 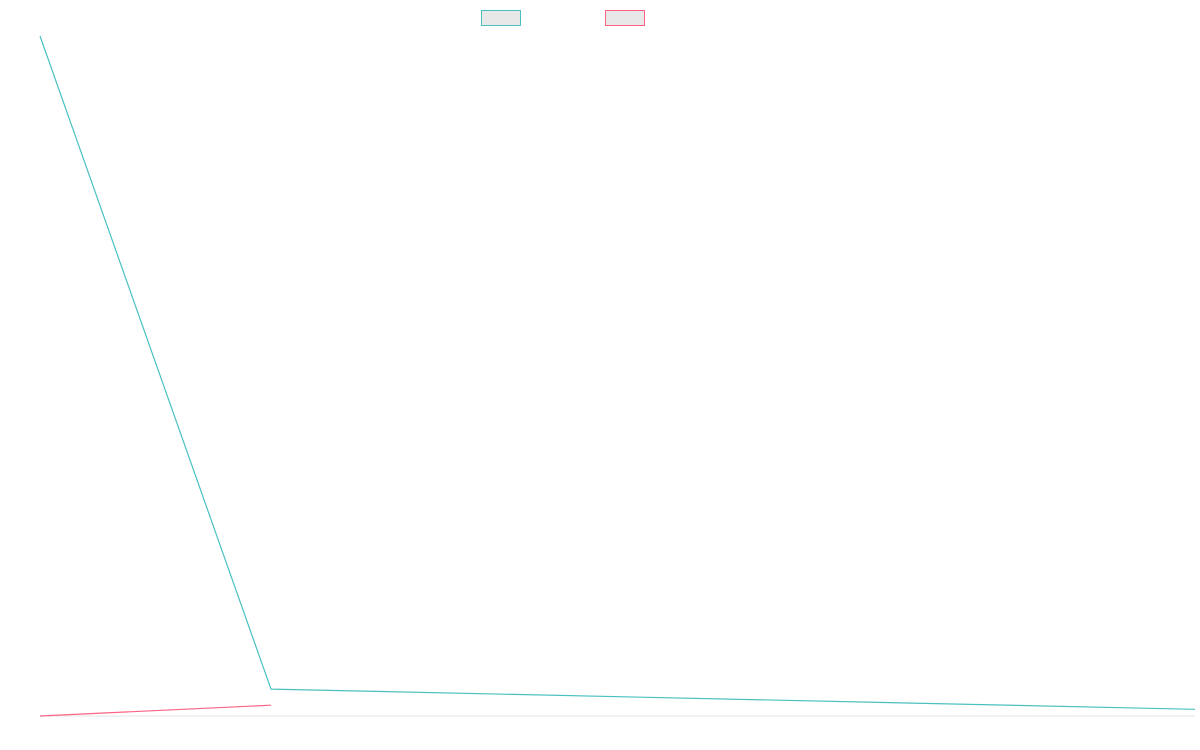 What do you see at coordinates (563, 18) in the screenshot?
I see `legend` at bounding box center [563, 18].